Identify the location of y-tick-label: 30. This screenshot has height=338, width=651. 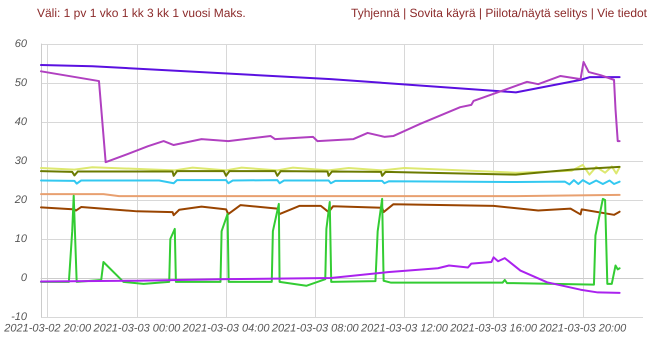
(21, 161).